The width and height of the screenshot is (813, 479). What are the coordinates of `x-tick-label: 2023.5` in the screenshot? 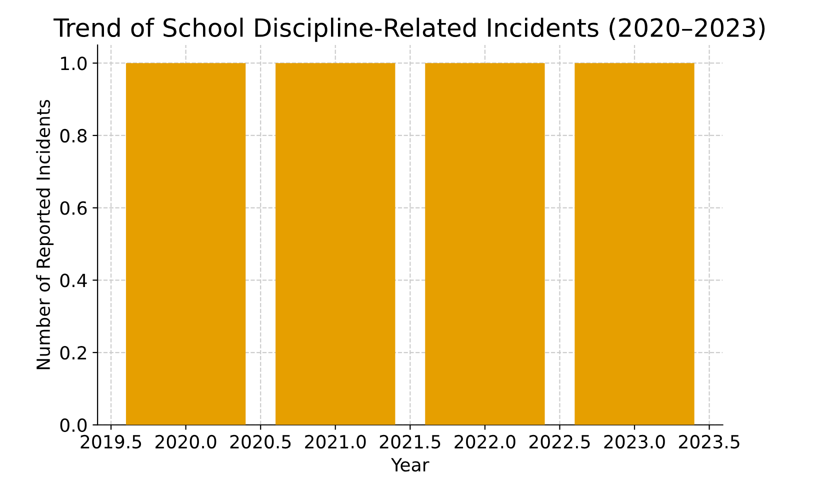 It's located at (709, 441).